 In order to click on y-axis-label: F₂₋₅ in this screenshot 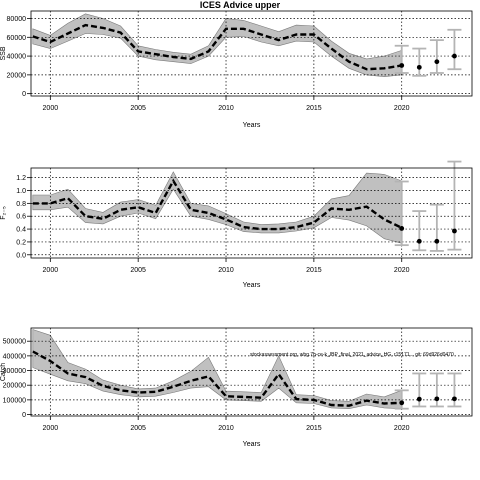, I will do `click(3, 213)`.